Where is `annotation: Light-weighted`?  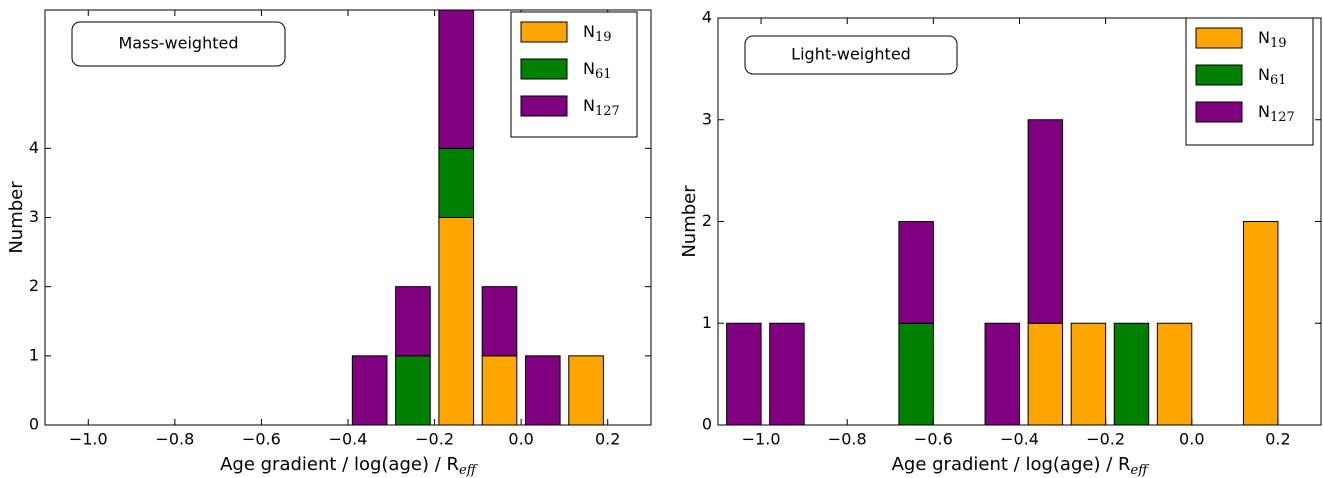 annotation: Light-weighted is located at coordinates (851, 54).